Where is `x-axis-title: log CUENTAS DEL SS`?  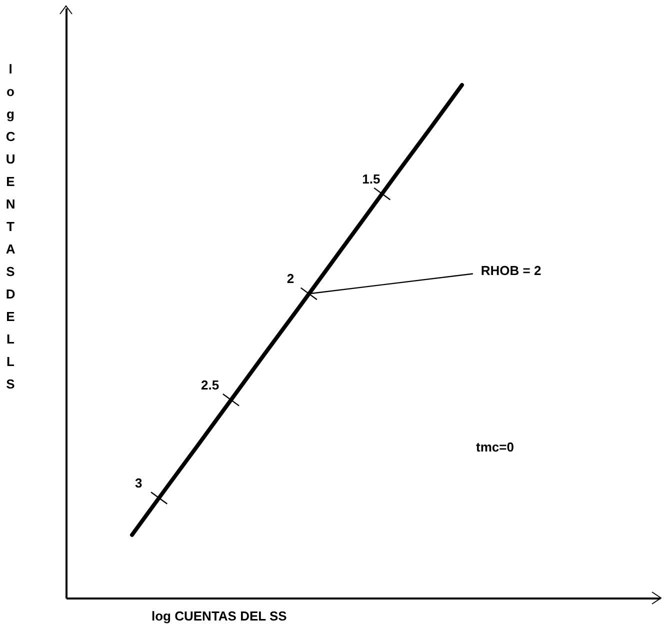
x-axis-title: log CUENTAS DEL SS is located at coordinates (220, 616).